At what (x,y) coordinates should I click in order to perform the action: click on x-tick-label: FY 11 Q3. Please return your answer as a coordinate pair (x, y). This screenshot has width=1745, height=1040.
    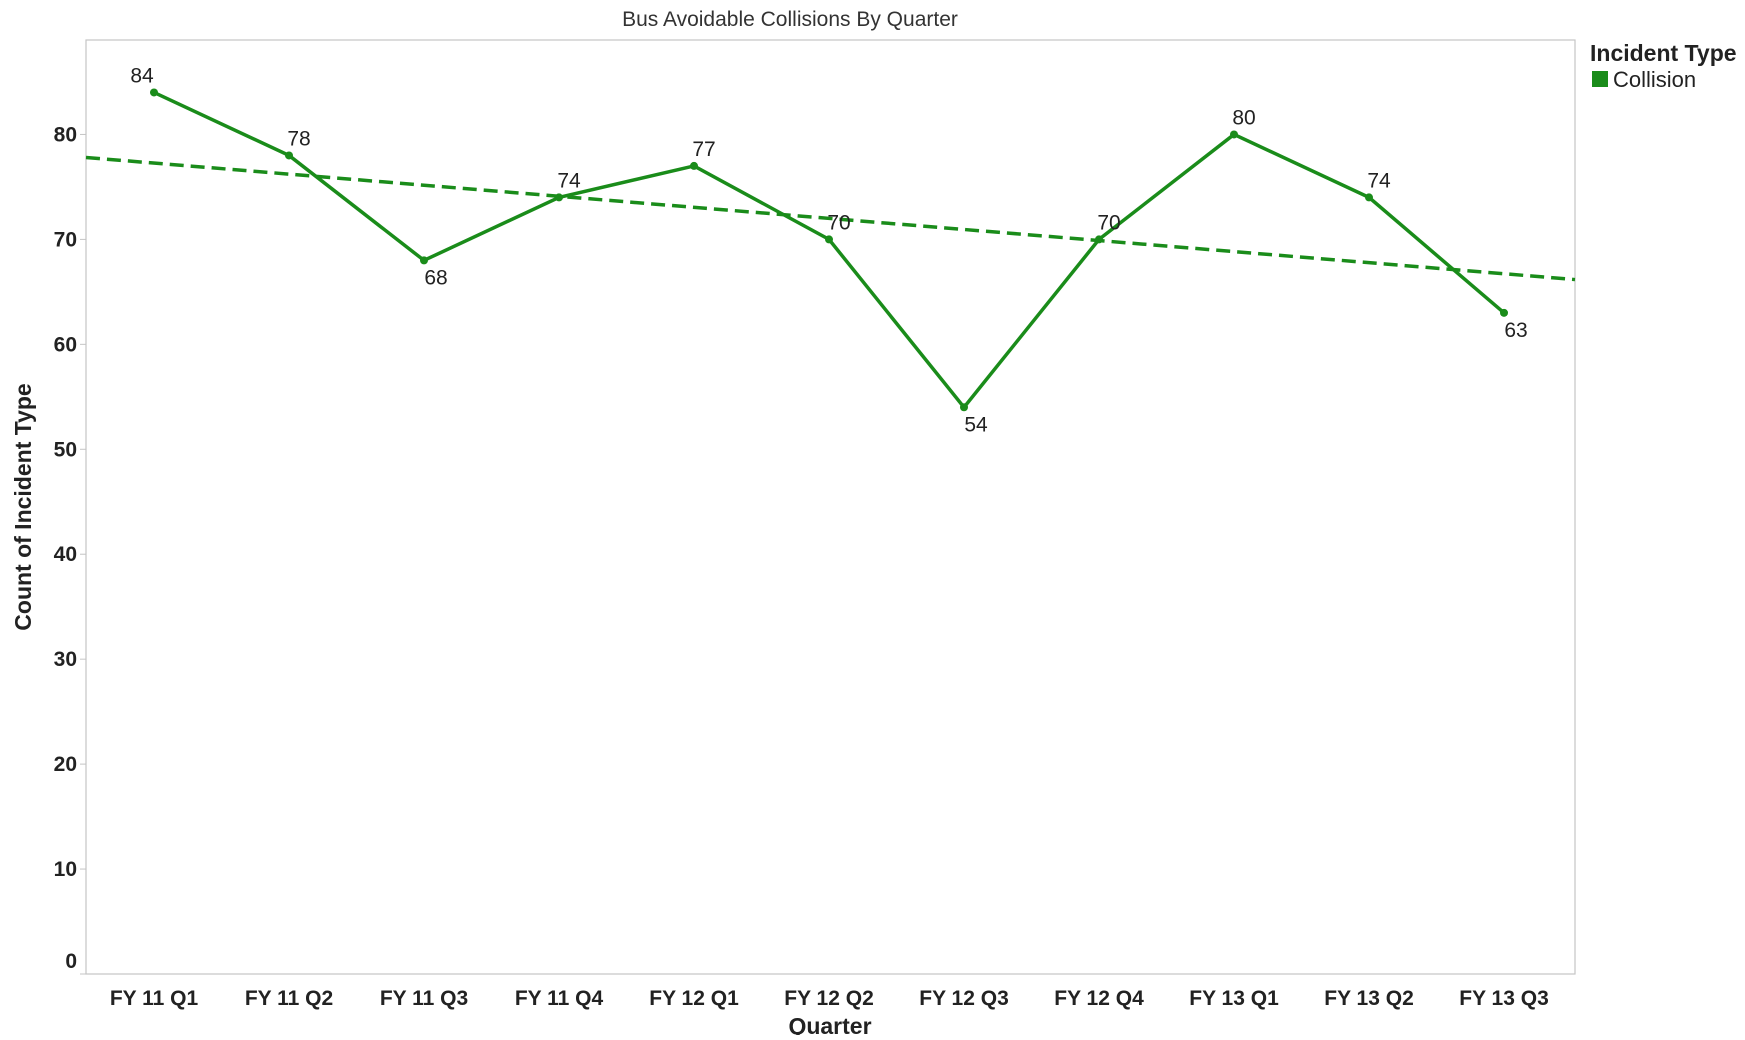
    Looking at the image, I should click on (424, 998).